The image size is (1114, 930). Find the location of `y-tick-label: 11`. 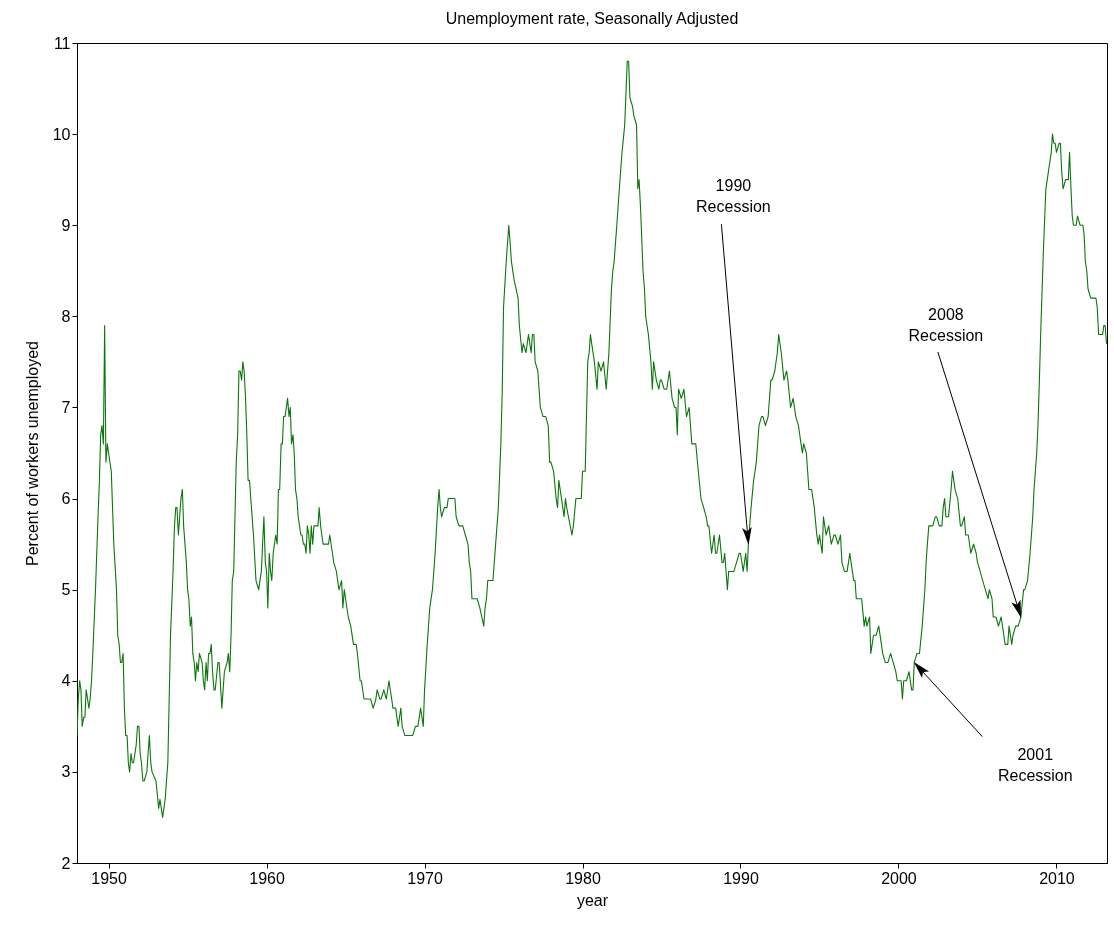

y-tick-label: 11 is located at coordinates (62, 43).